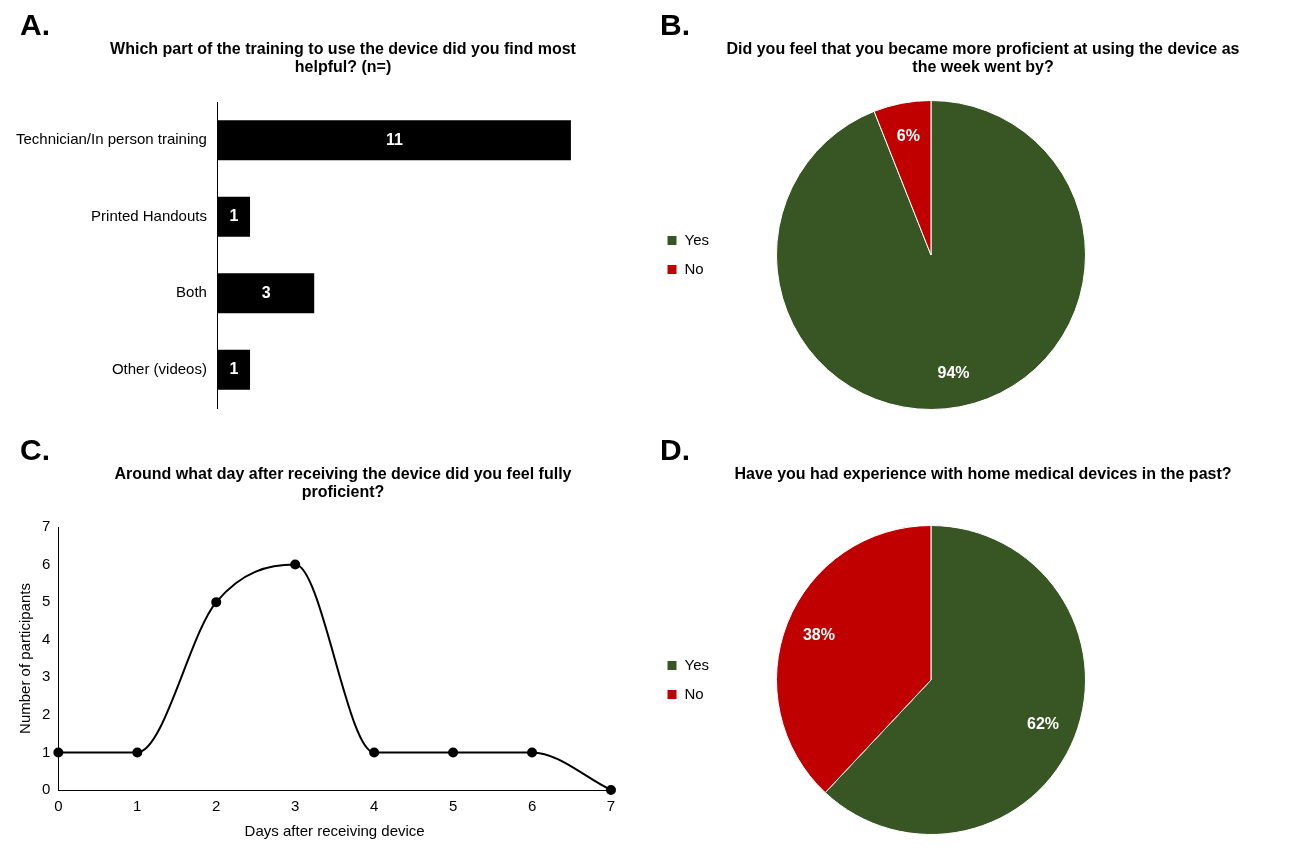 The height and width of the screenshot is (854, 1289). What do you see at coordinates (1043, 723) in the screenshot?
I see `data-label: 62%` at bounding box center [1043, 723].